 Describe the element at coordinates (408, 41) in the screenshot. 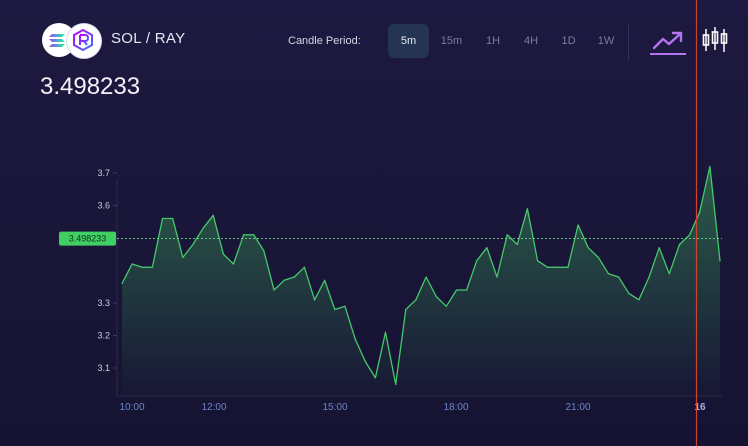

I see `period-5m-button: 5m` at that location.